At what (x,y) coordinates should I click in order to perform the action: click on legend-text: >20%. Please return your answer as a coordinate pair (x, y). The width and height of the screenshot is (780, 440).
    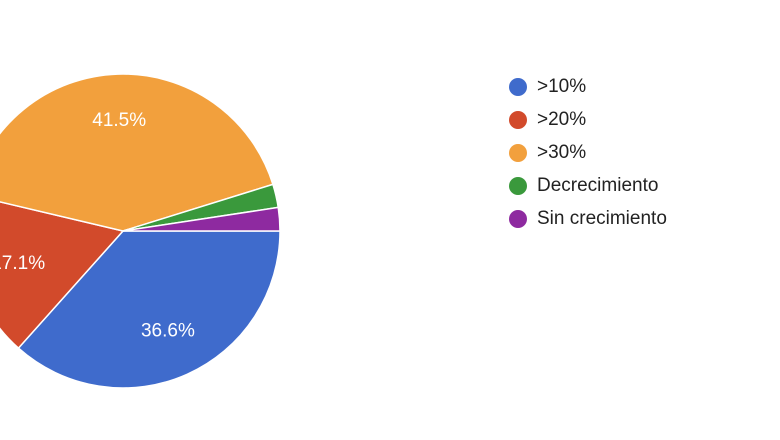
    Looking at the image, I should click on (561, 119).